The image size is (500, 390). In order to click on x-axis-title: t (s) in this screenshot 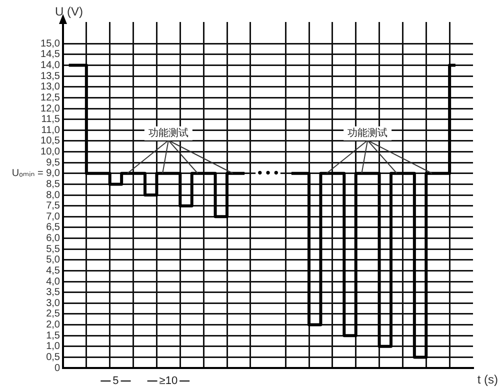, I will do `click(487, 379)`.